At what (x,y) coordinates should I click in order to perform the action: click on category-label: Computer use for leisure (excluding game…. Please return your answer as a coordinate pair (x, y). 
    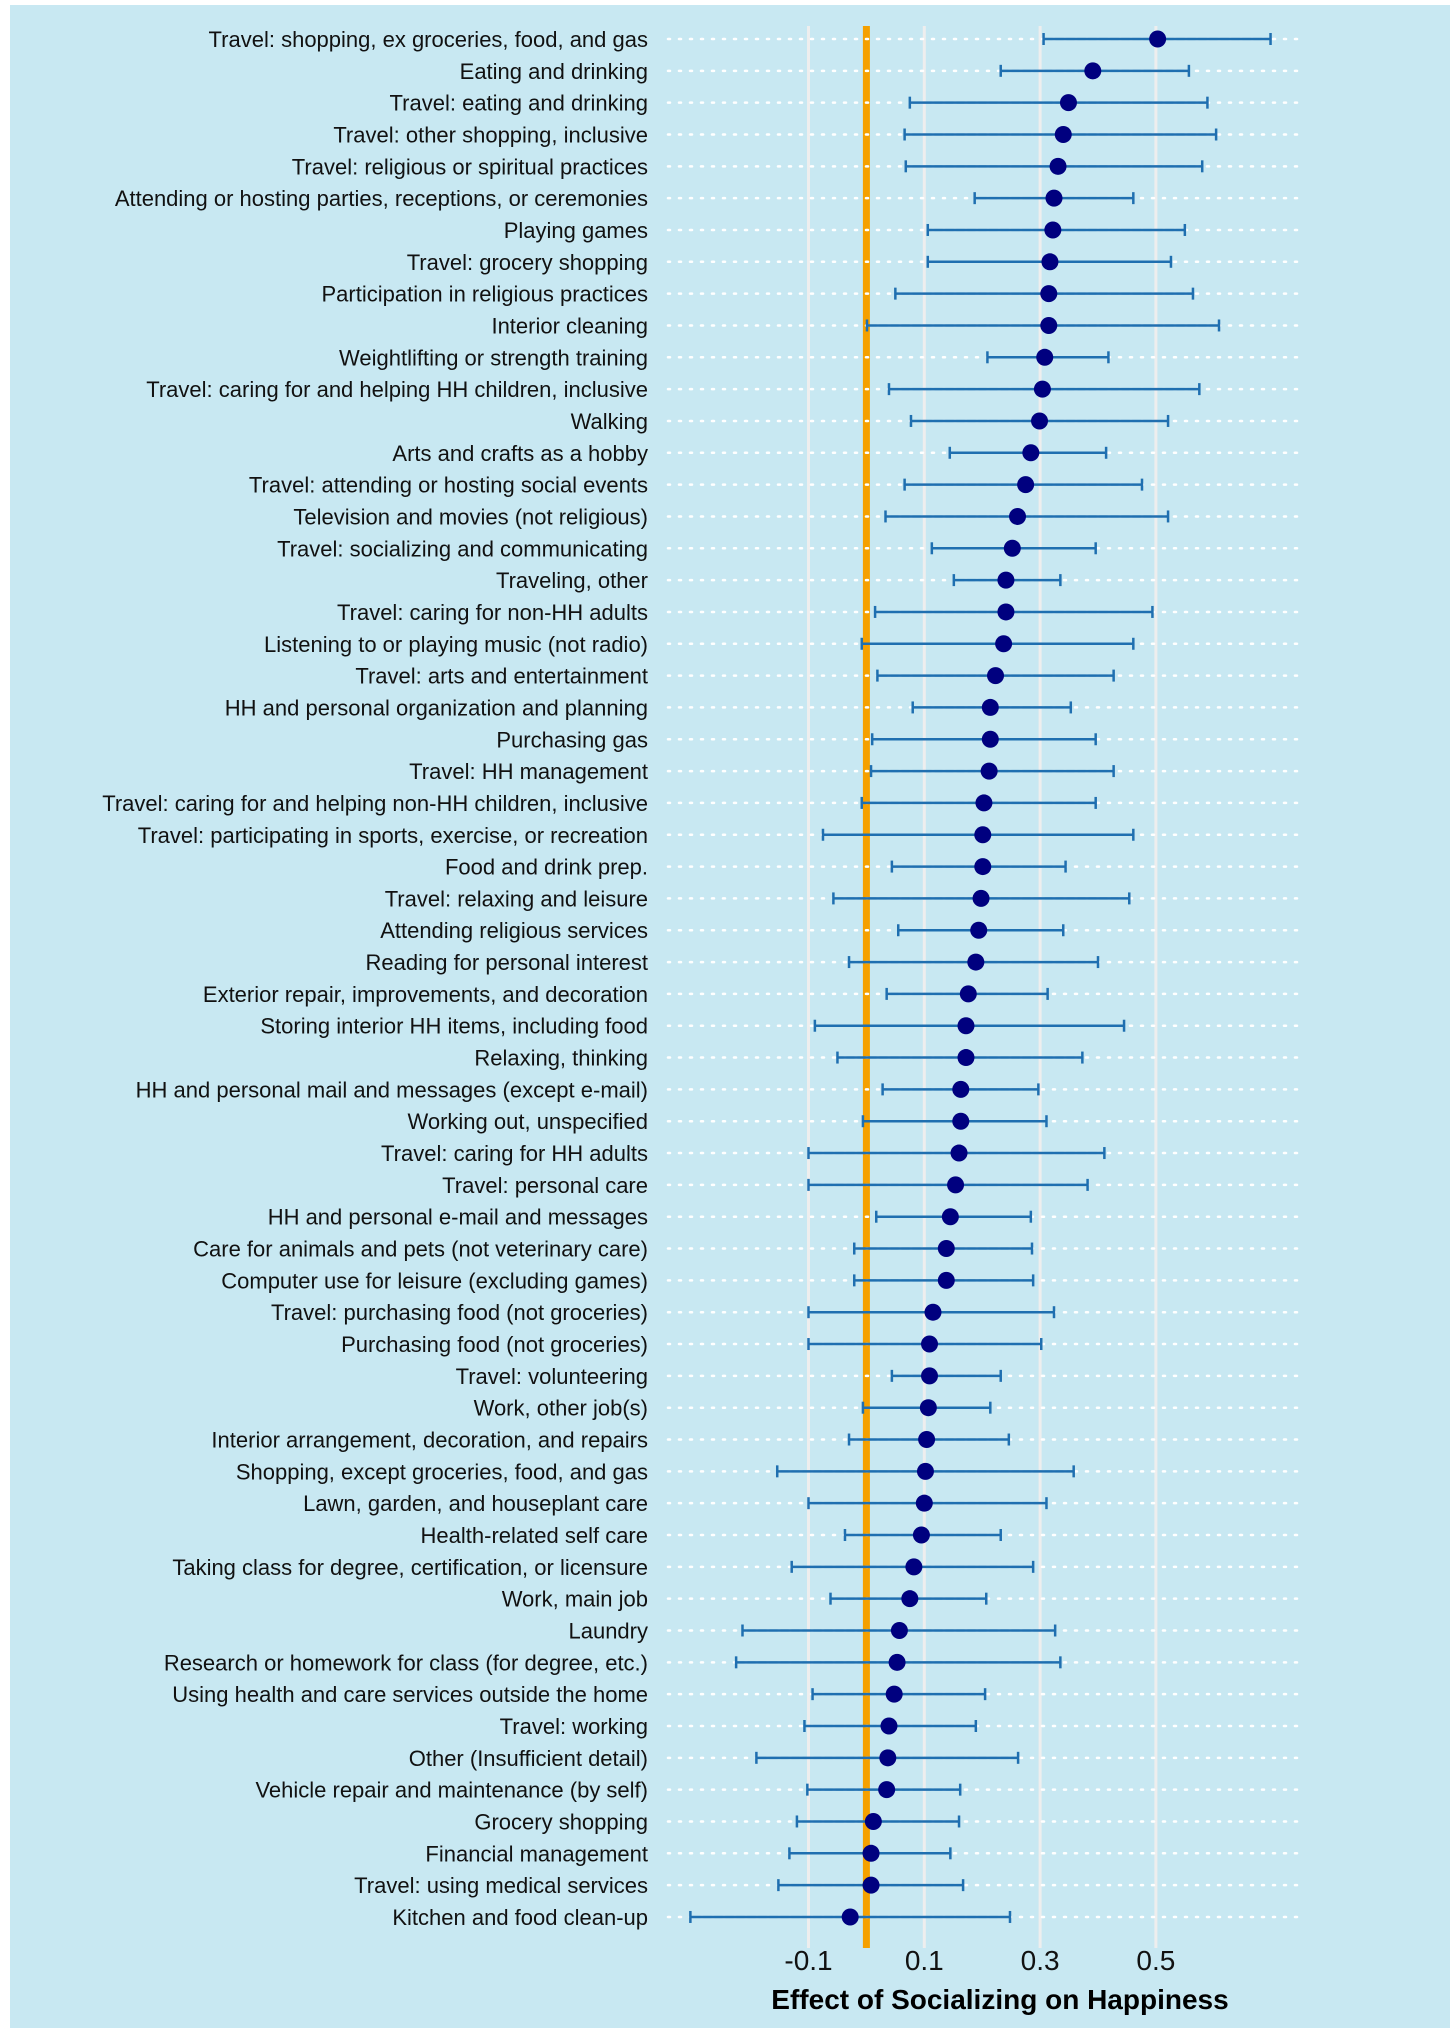
    Looking at the image, I should click on (434, 1280).